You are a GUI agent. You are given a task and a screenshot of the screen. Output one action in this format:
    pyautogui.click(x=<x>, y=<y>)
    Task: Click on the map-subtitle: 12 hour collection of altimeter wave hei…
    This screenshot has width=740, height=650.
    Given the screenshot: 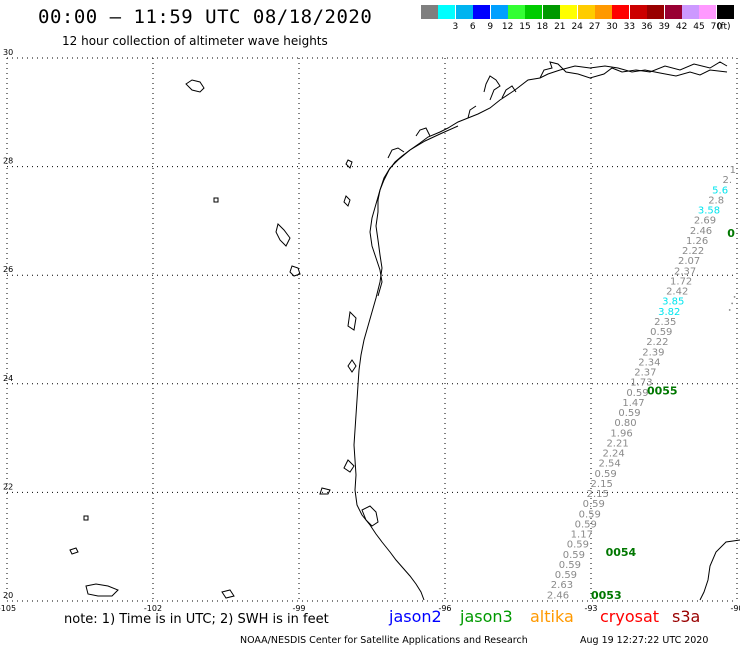 What is the action you would take?
    pyautogui.click(x=195, y=41)
    